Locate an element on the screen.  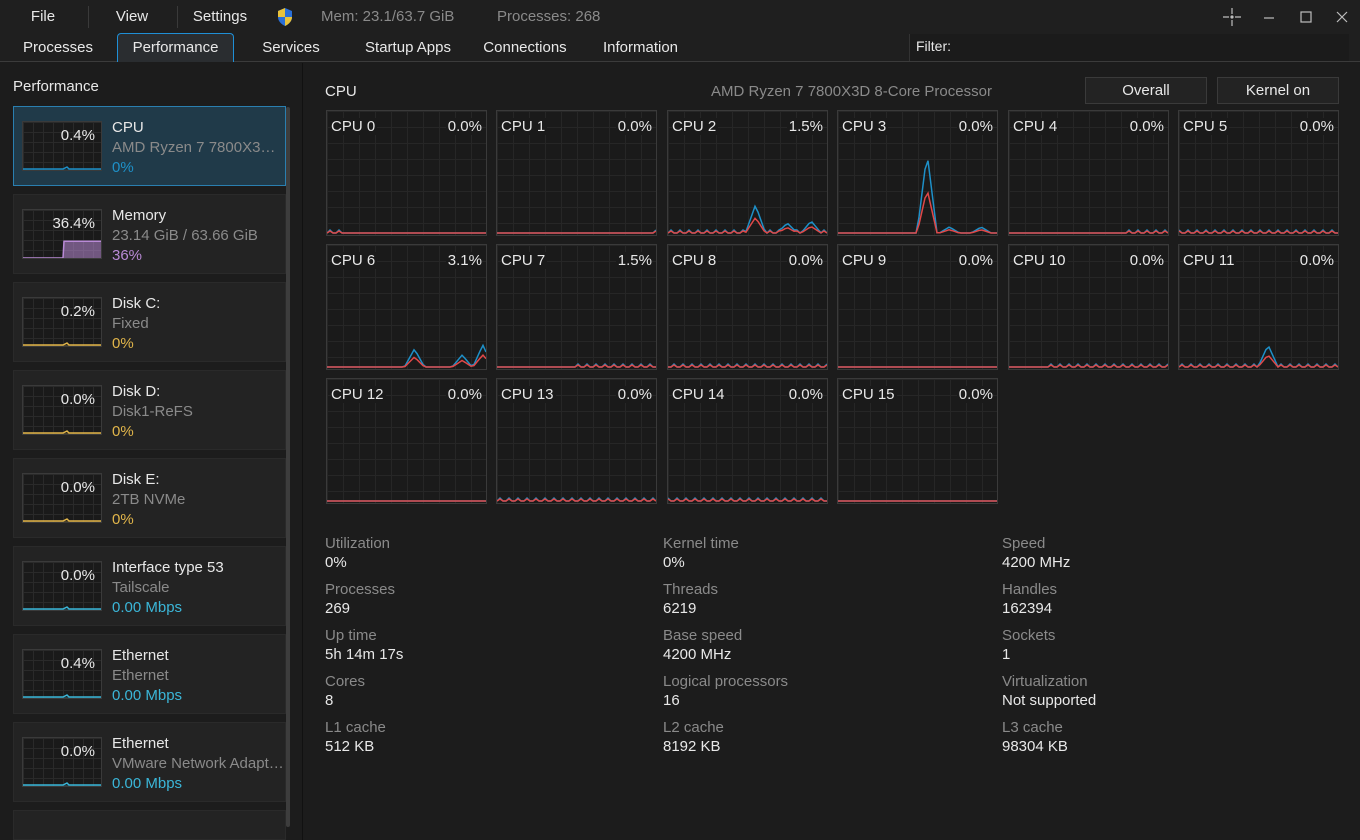
device-subtitle: Tailscale is located at coordinates (141, 587).